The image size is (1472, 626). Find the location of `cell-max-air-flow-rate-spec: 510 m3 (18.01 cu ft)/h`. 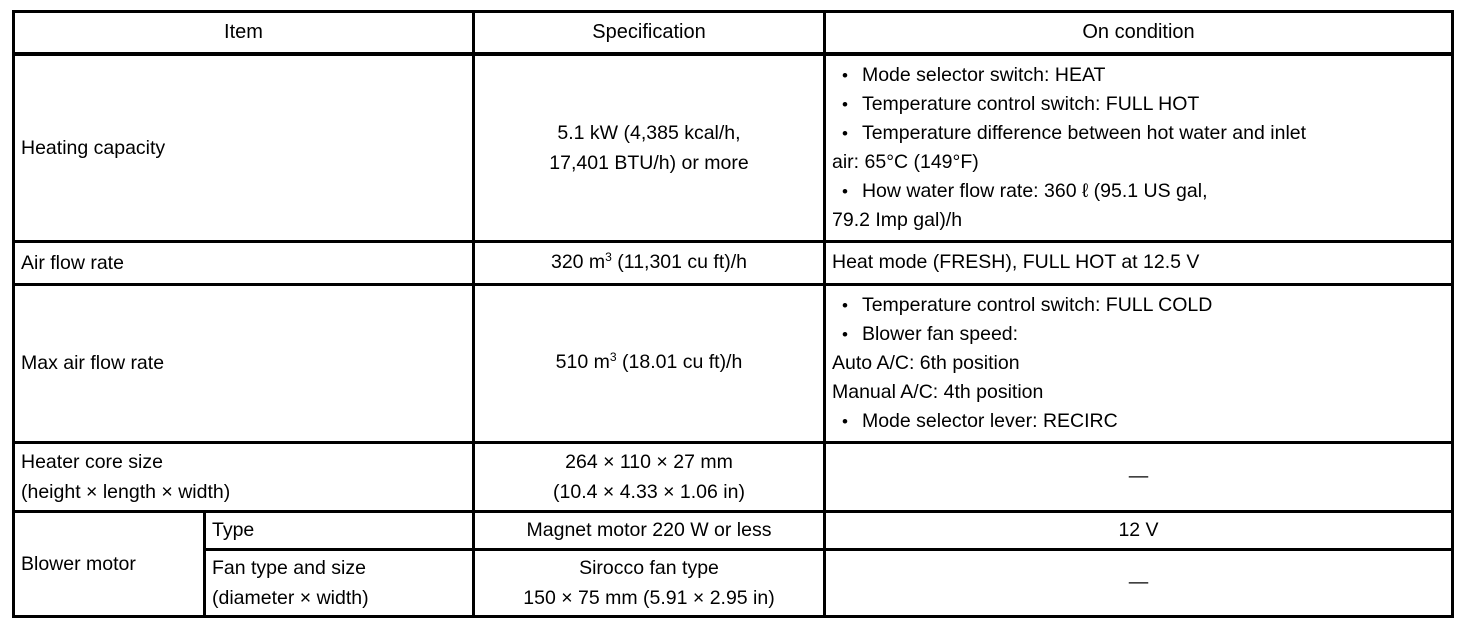

cell-max-air-flow-rate-spec: 510 m3 (18.01 cu ft)/h is located at coordinates (649, 363).